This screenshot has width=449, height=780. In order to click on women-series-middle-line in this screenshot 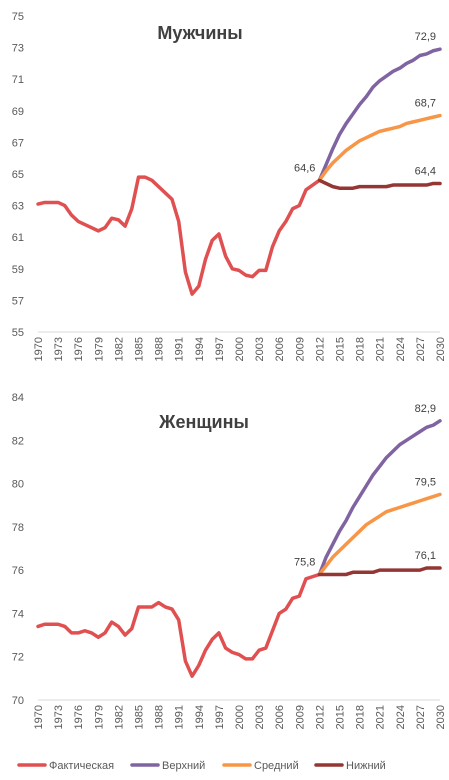, I will do `click(379, 534)`.